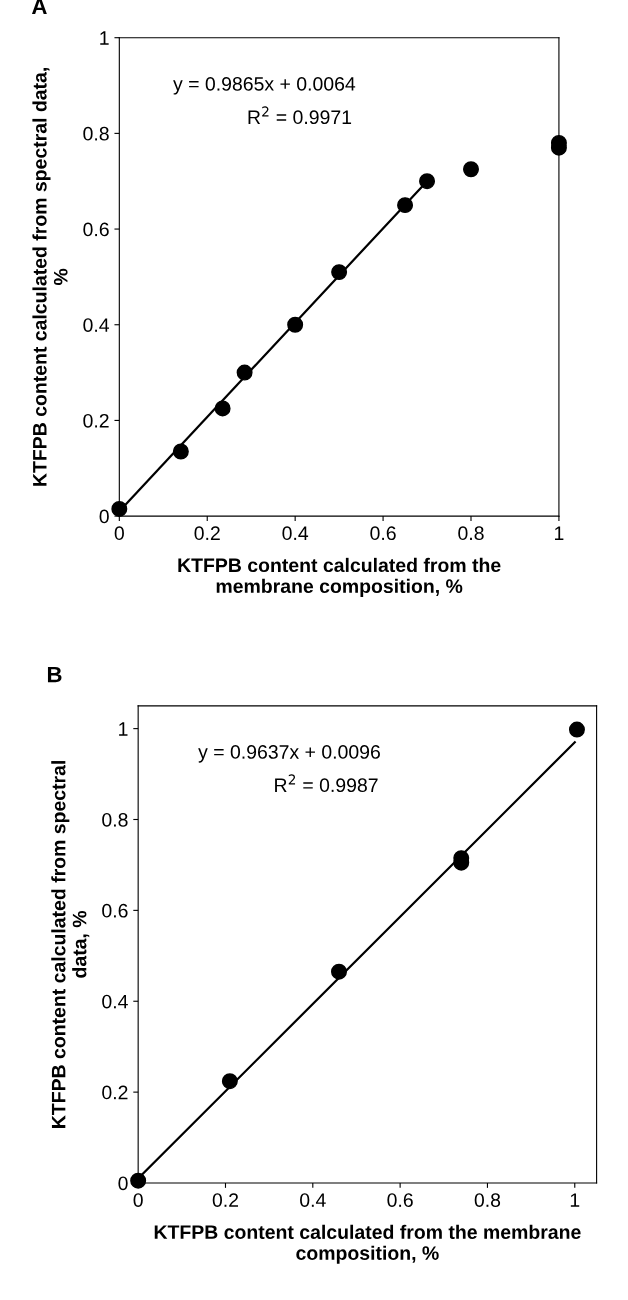 This screenshot has width=628, height=1300. I want to click on annotation: y = 0.9865x + 0.0064, so click(264, 85).